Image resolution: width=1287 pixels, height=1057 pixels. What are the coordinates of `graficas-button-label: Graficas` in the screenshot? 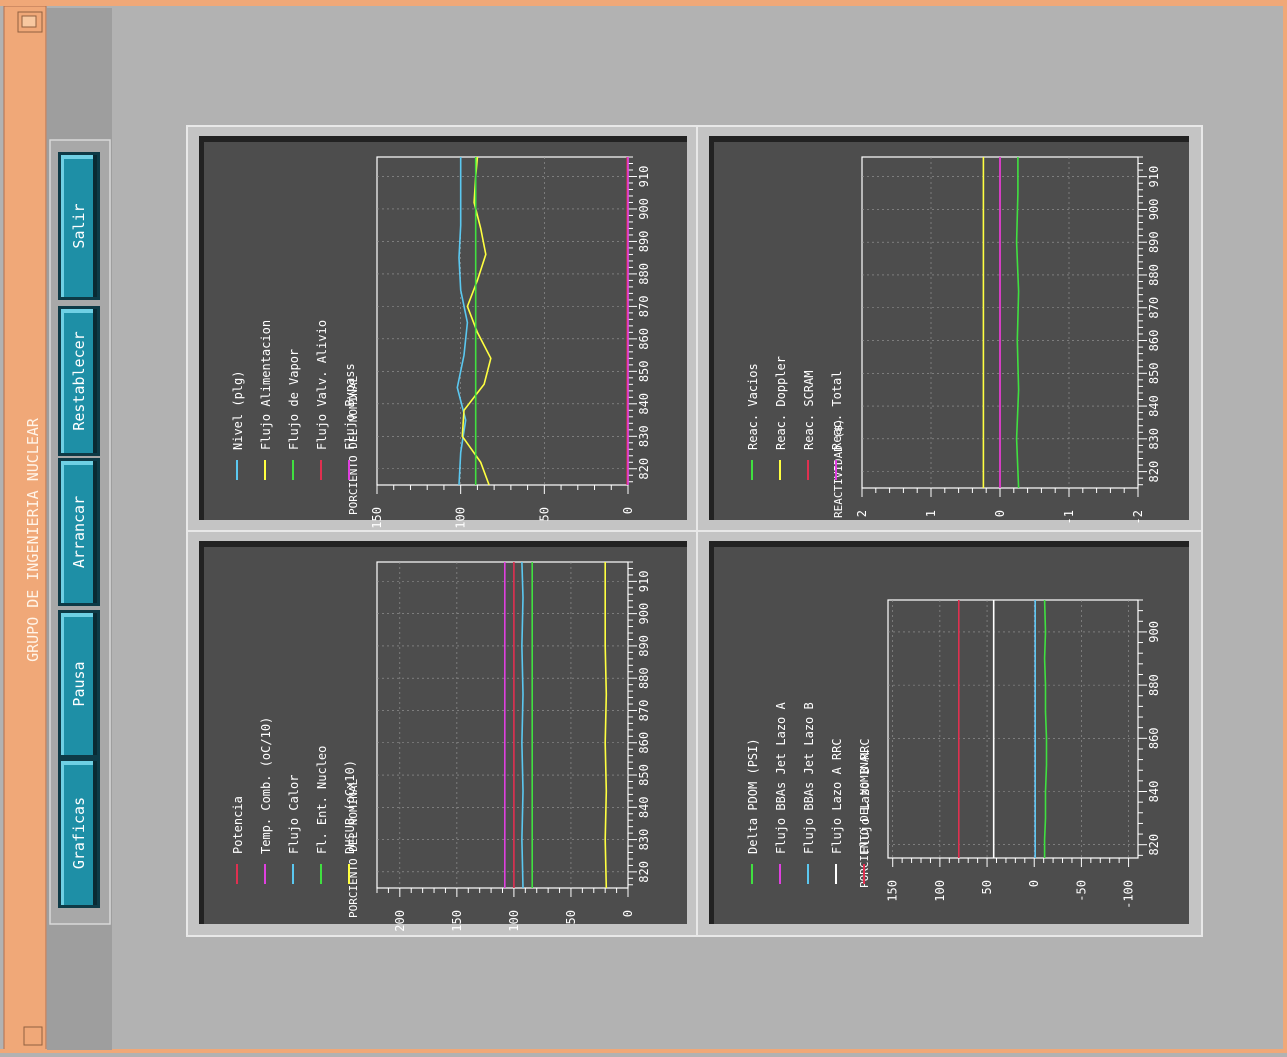 It's located at (79, 833).